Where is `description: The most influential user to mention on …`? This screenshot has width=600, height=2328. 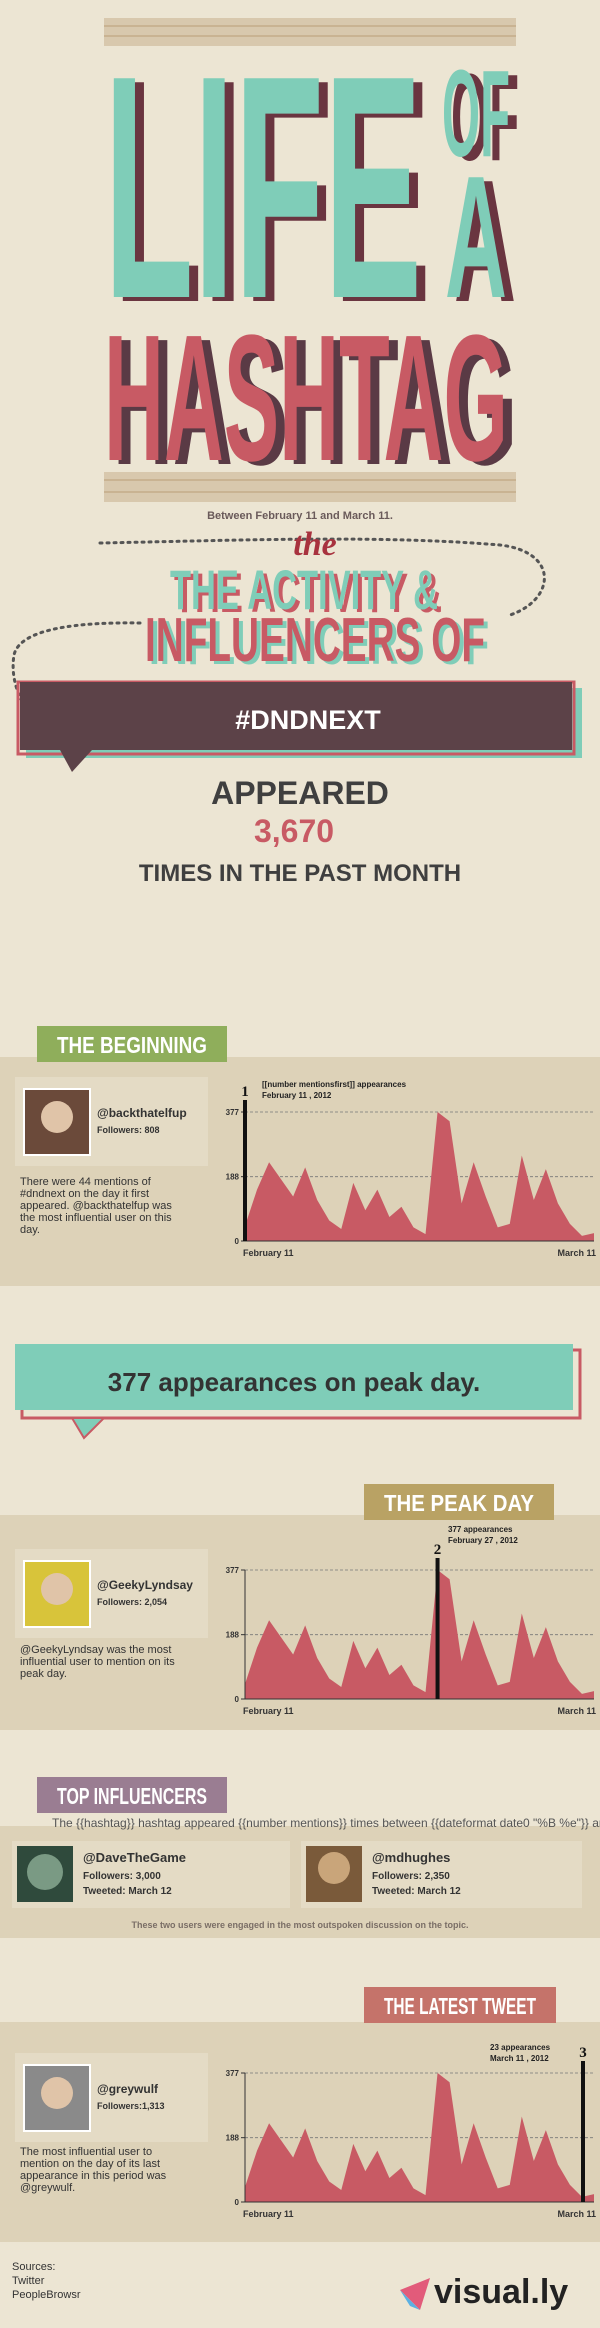
description: The most influential user to mention on … is located at coordinates (93, 2170).